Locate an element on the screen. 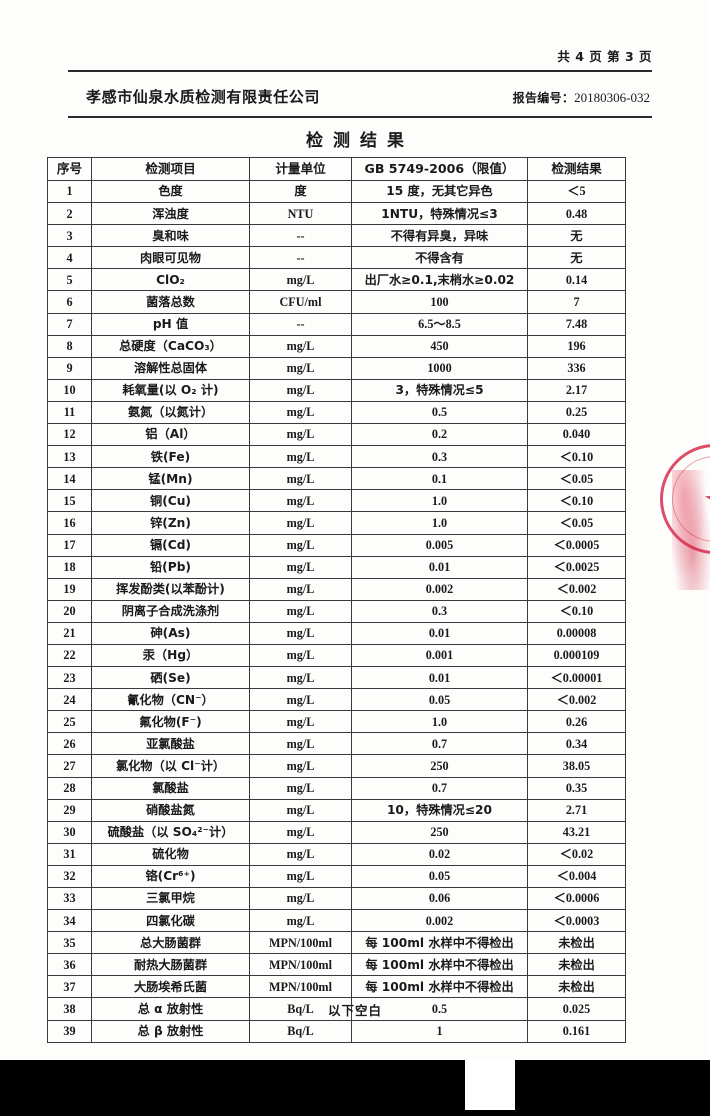  cell-item: 臭和味 is located at coordinates (170, 236).